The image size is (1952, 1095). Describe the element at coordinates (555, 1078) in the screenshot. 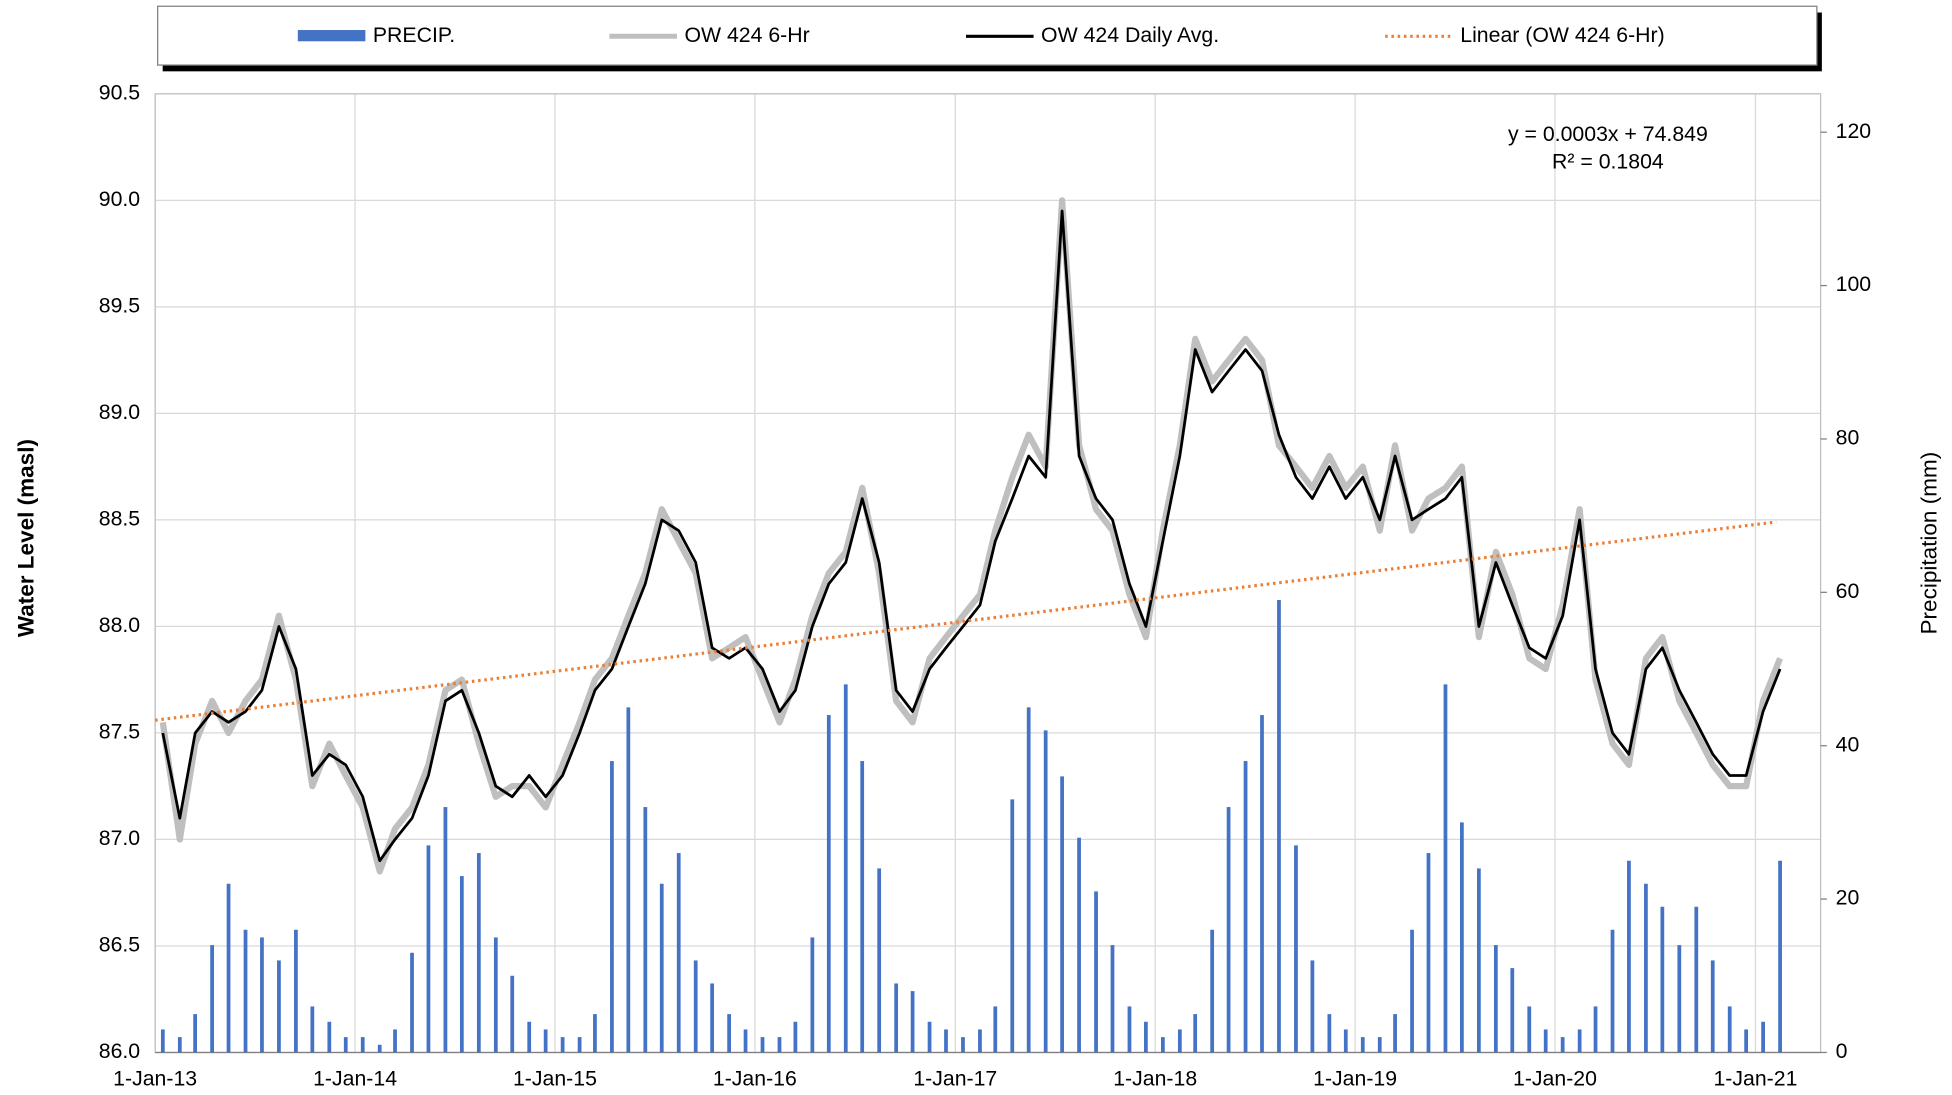

I see `x-tick-label: 1-Jan-15` at that location.